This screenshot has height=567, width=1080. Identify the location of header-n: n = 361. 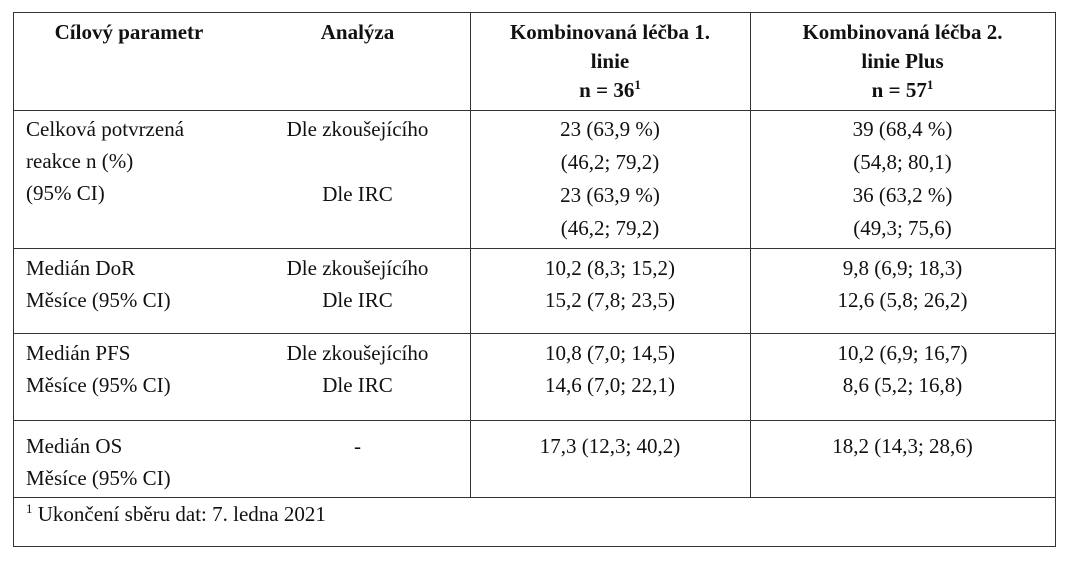
(610, 90).